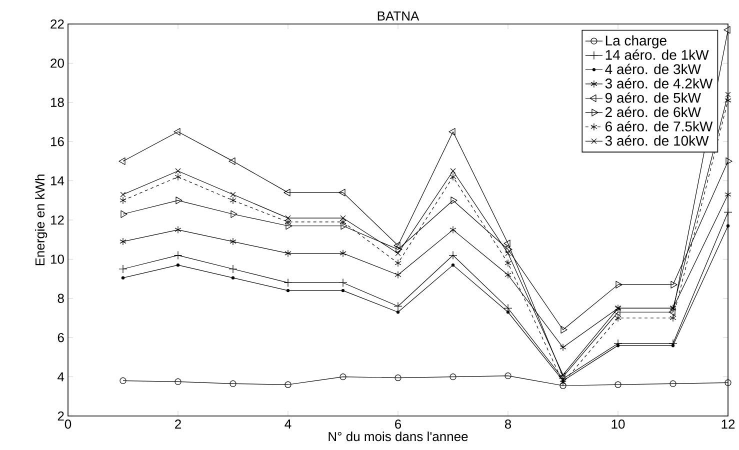 The image size is (739, 450). What do you see at coordinates (57, 181) in the screenshot?
I see `y-tick-label: 14` at bounding box center [57, 181].